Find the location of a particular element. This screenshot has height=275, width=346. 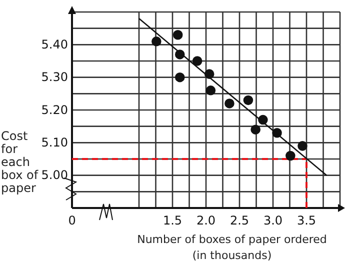

y-axis-title: Cost for each box of paper is located at coordinates (20, 162).